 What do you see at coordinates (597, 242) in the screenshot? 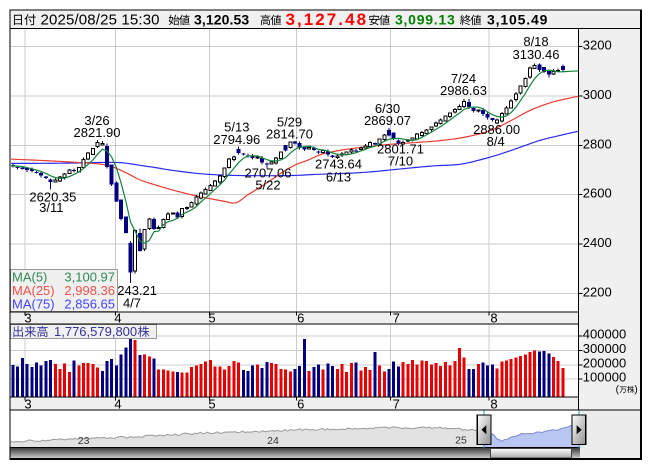
I see `svg-text: 2400` at bounding box center [597, 242].